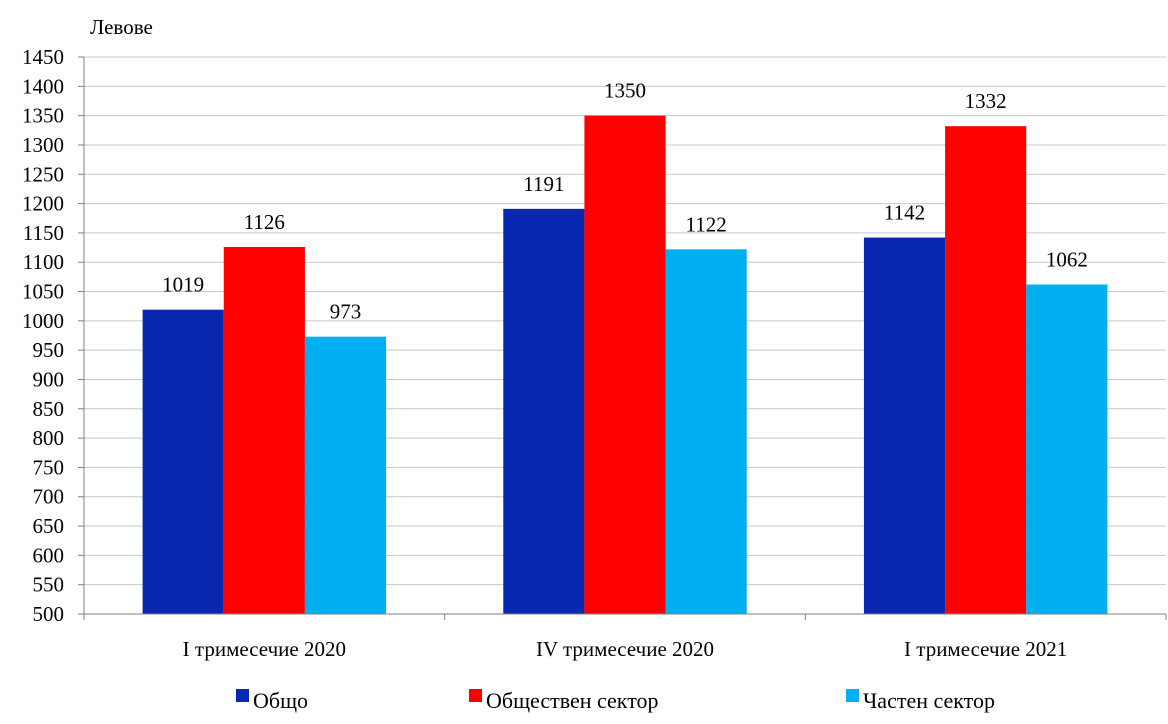 The height and width of the screenshot is (724, 1168). Describe the element at coordinates (929, 700) in the screenshot. I see `legend-label: Частен сектор` at that location.